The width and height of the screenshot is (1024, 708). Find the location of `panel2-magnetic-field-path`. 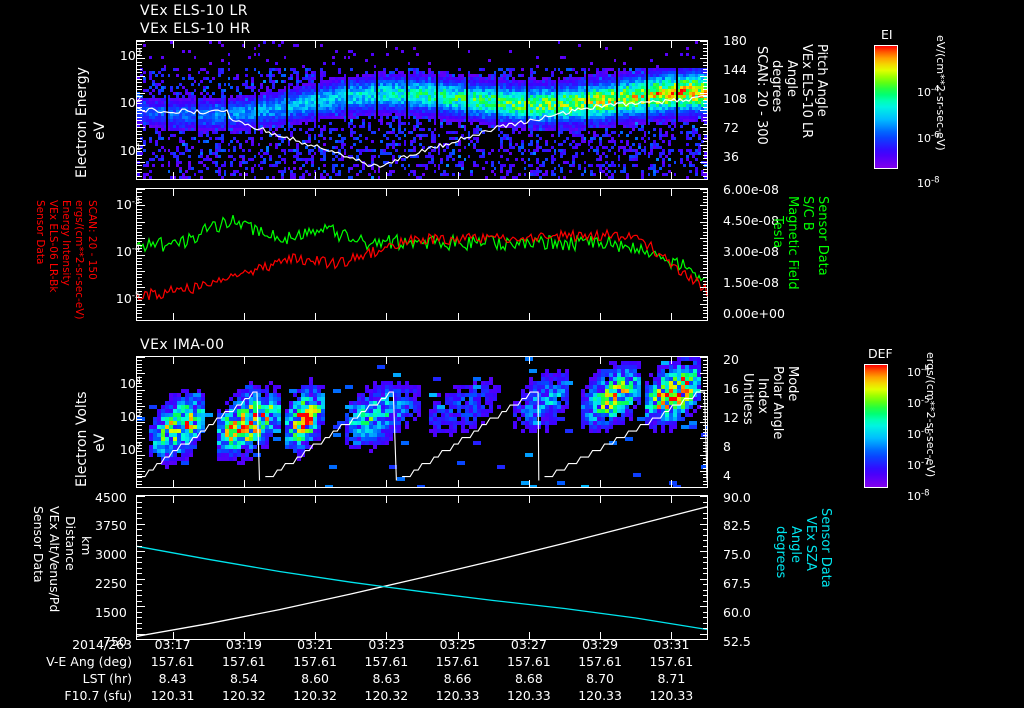

panel2-magnetic-field-path is located at coordinates (422, 248).